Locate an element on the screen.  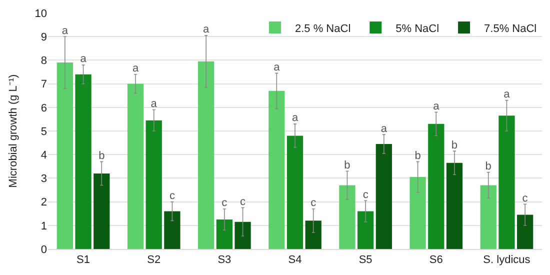
legend-label: 7.5% NaCl is located at coordinates (510, 28).